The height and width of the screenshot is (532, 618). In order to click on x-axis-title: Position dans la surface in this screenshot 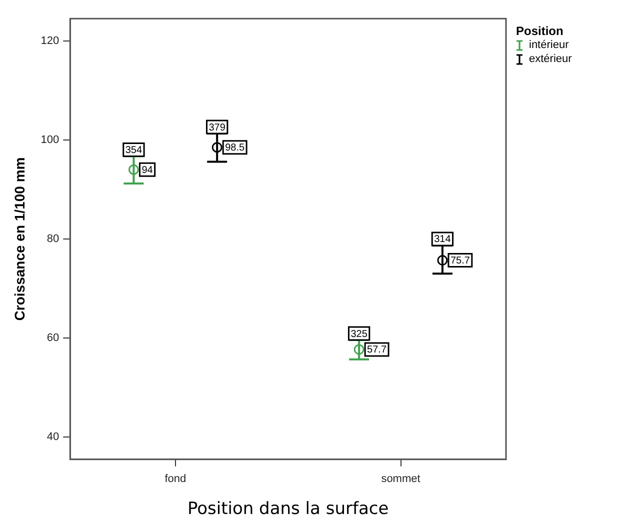, I will do `click(288, 509)`.